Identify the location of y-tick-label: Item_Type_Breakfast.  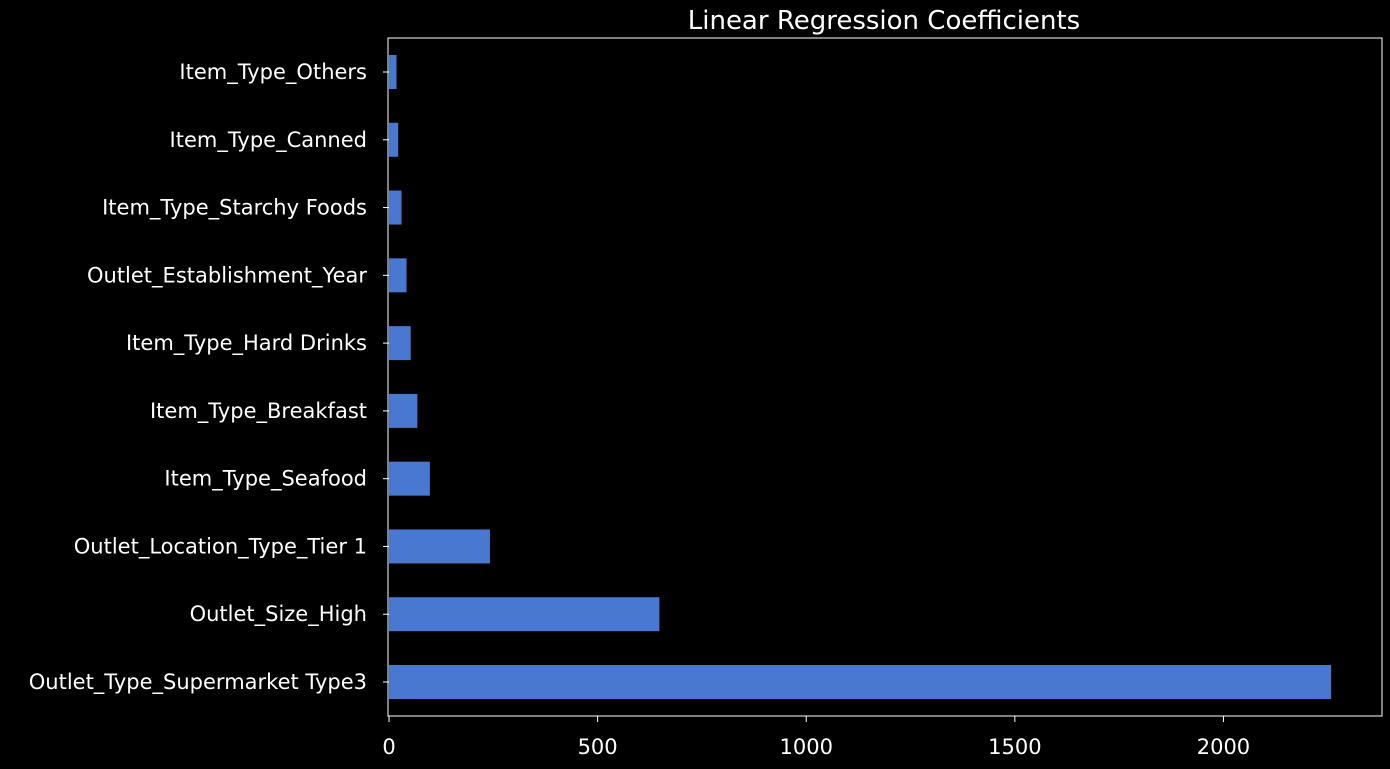
(258, 411).